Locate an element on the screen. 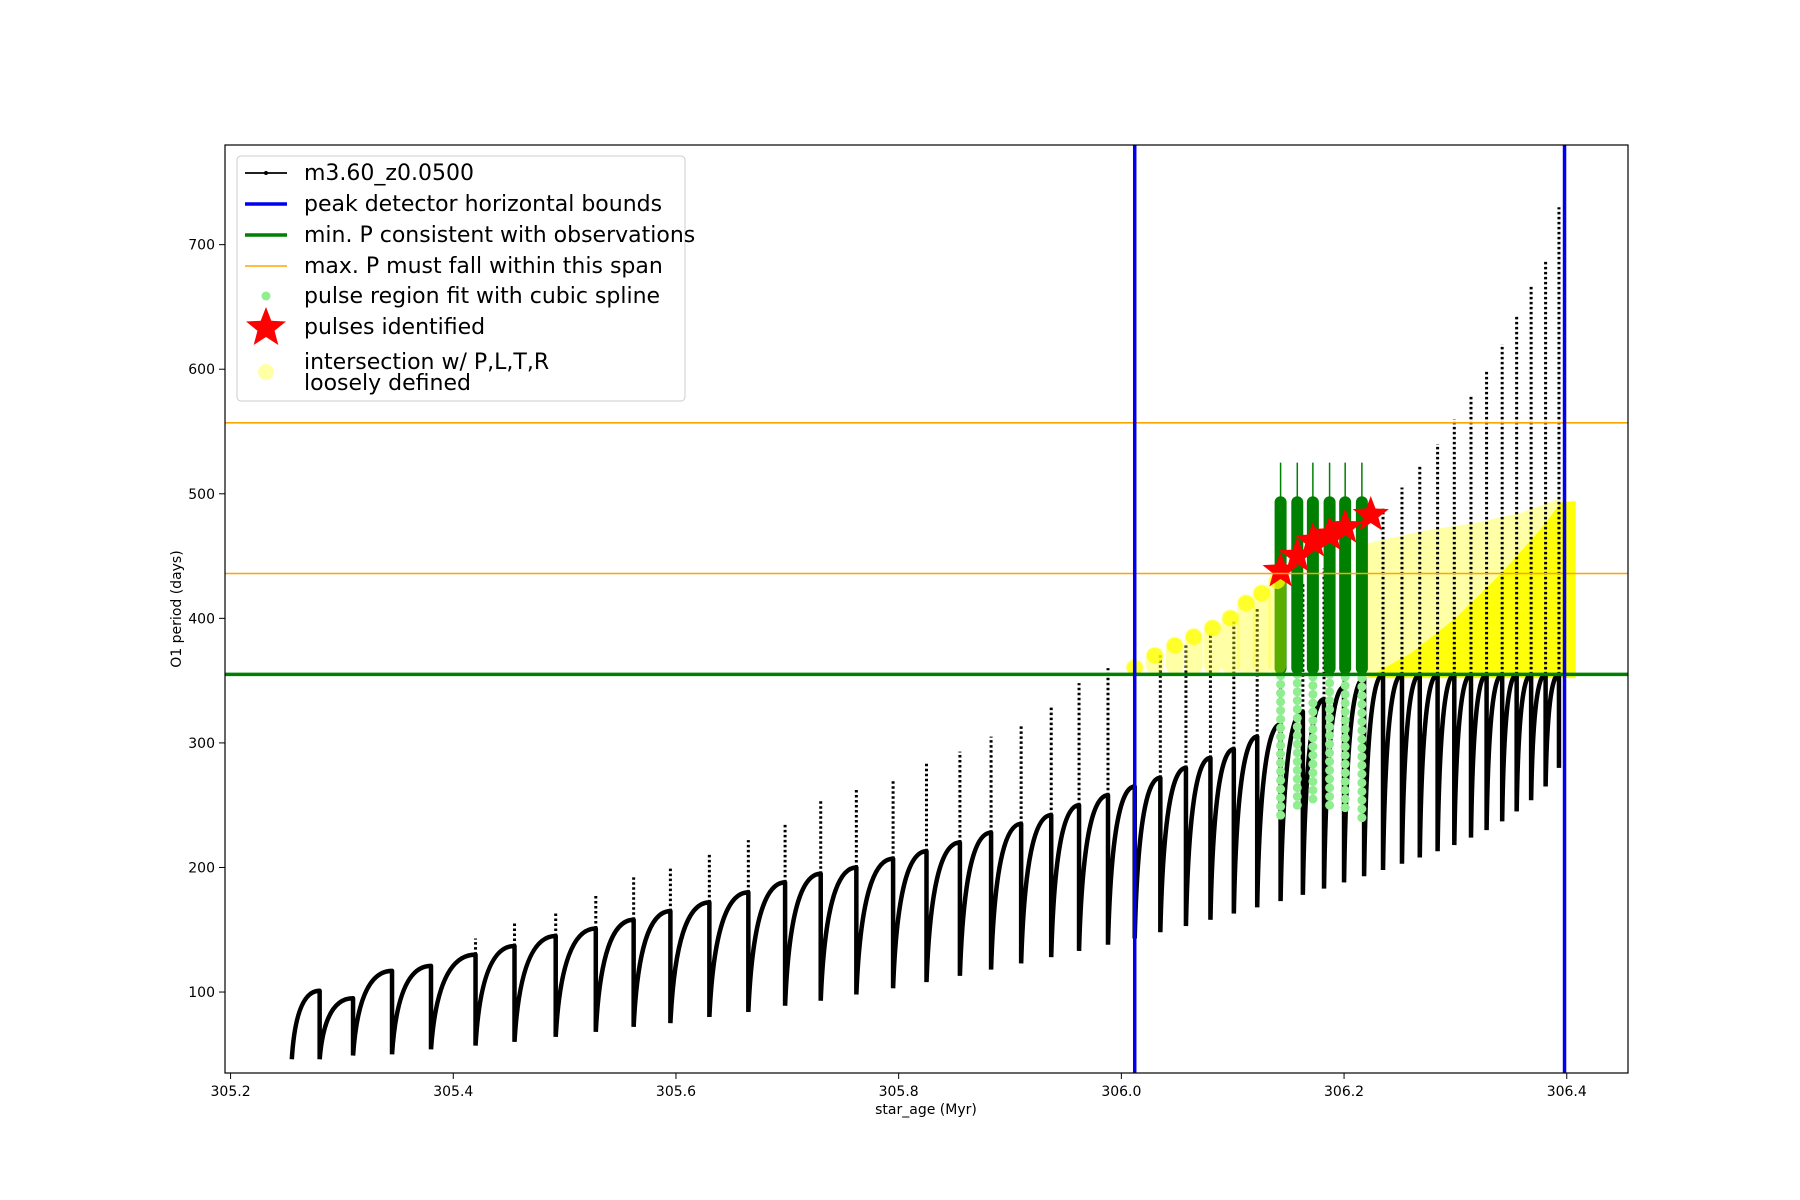 This screenshot has height=1200, width=1800. x-tick-label: 306.2 is located at coordinates (1344, 1092).